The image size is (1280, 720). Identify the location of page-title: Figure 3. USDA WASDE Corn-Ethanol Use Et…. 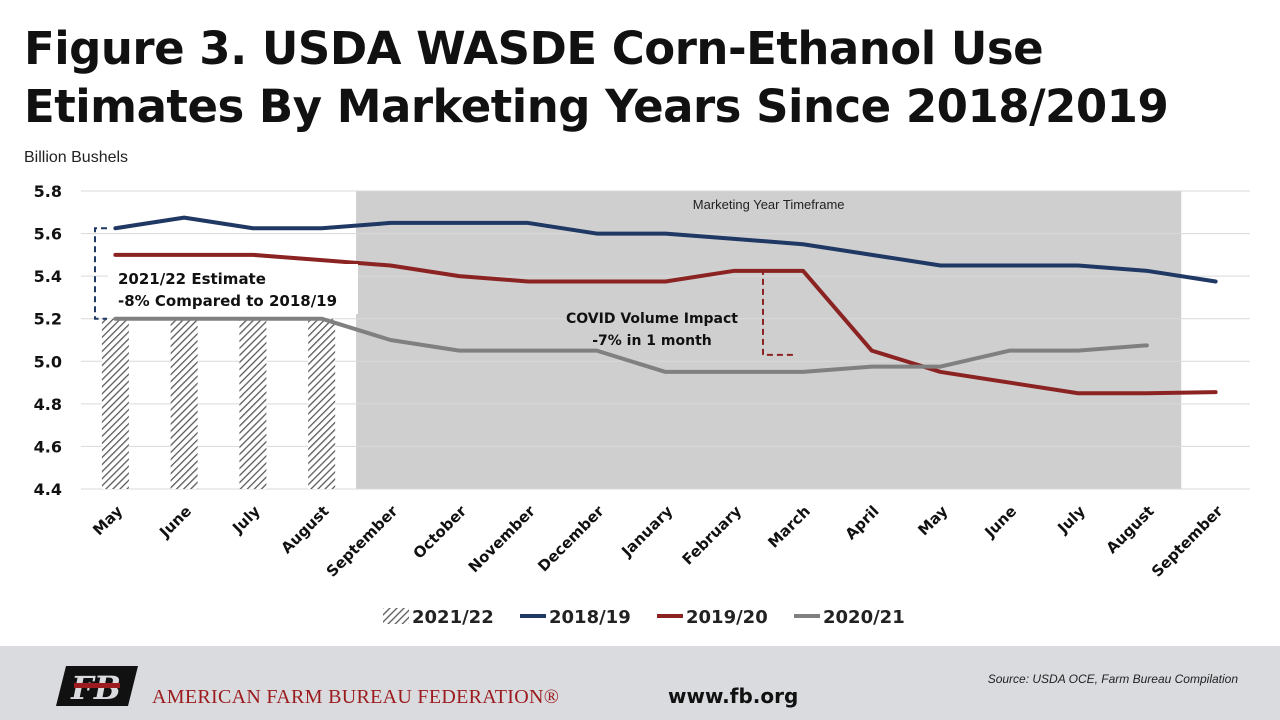
(596, 77).